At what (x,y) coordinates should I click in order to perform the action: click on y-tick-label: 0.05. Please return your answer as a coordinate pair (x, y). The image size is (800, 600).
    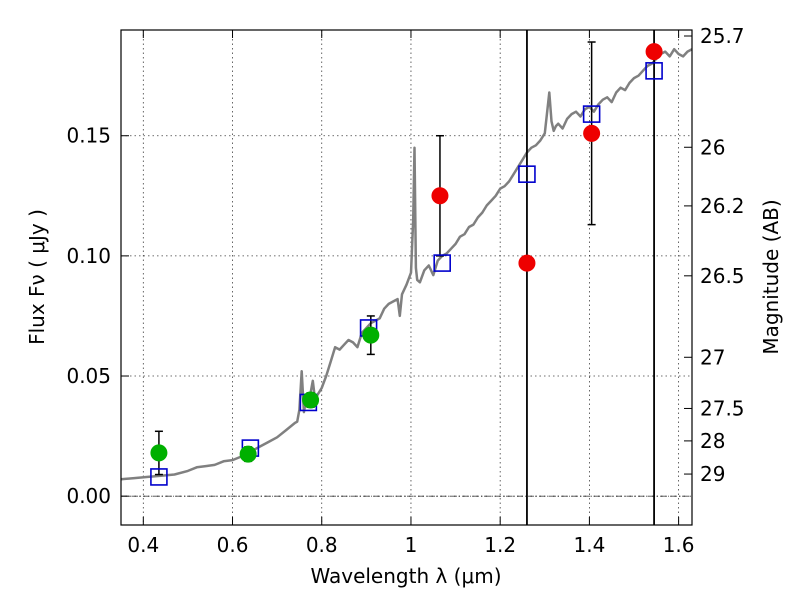
    Looking at the image, I should click on (88, 376).